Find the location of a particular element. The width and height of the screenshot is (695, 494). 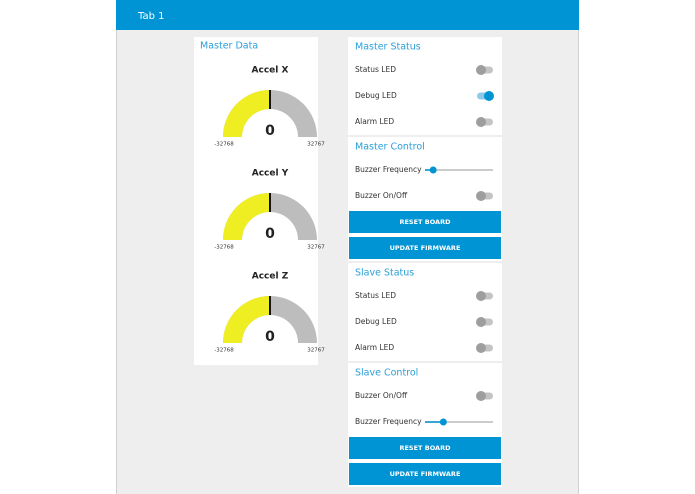

group-title: Master Status is located at coordinates (388, 47).